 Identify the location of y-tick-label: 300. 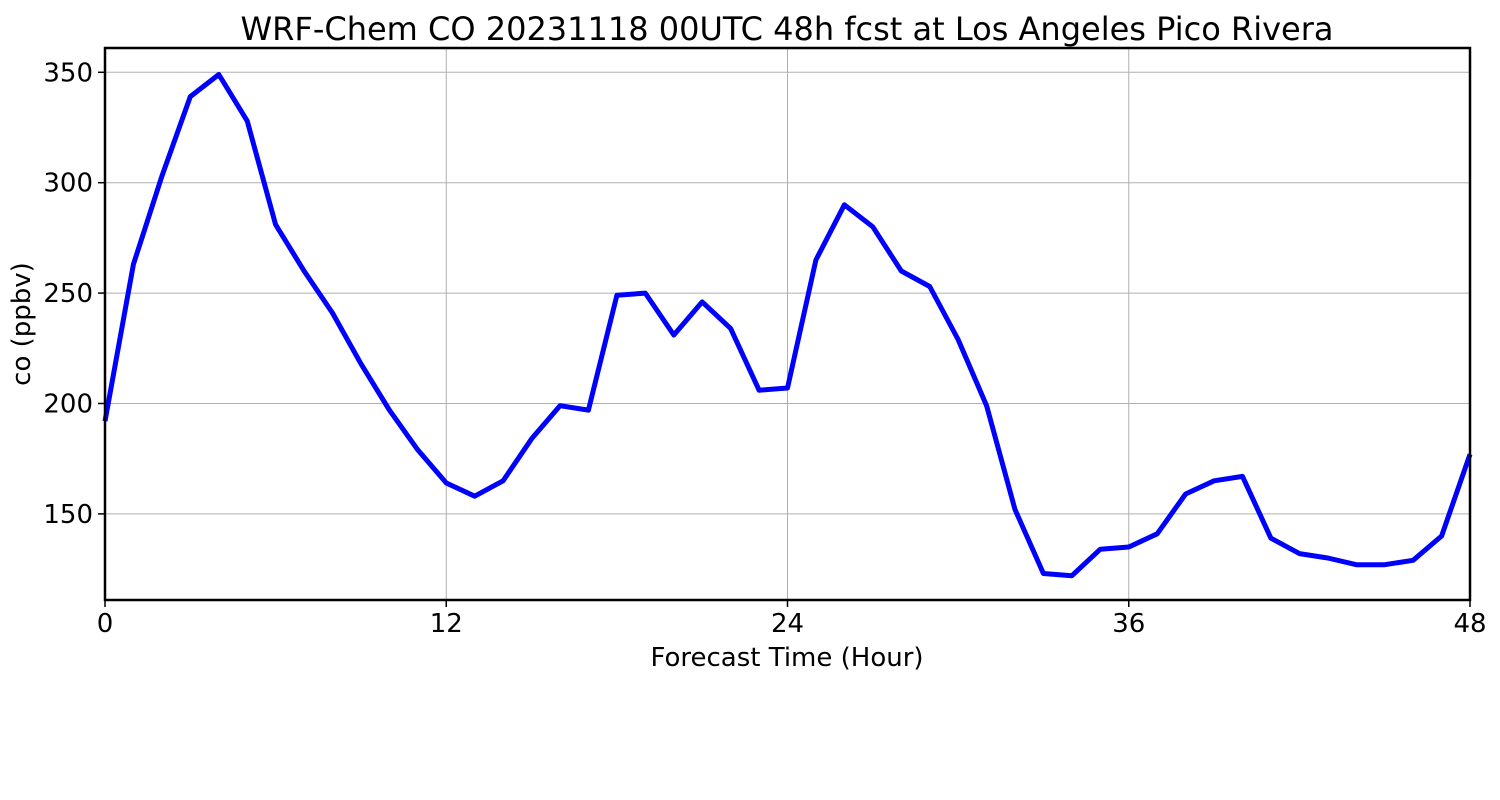
(68, 184).